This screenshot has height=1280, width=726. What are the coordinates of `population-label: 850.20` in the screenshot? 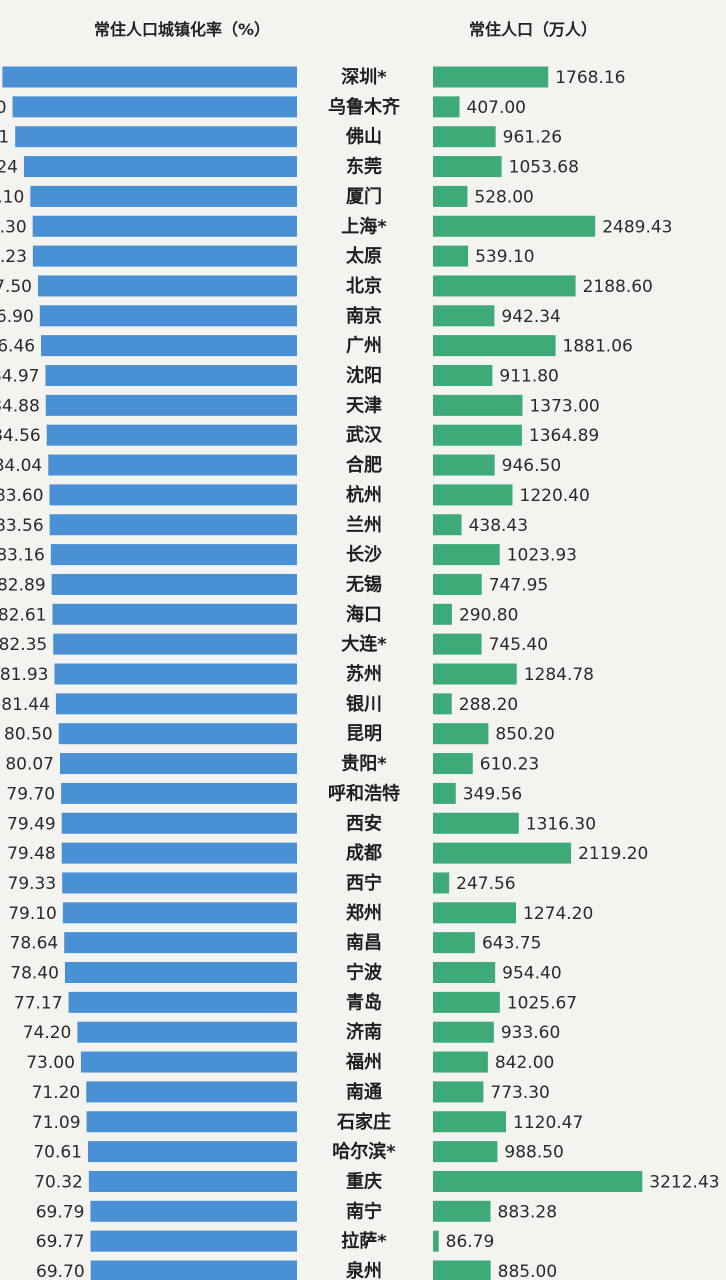 It's located at (524, 735).